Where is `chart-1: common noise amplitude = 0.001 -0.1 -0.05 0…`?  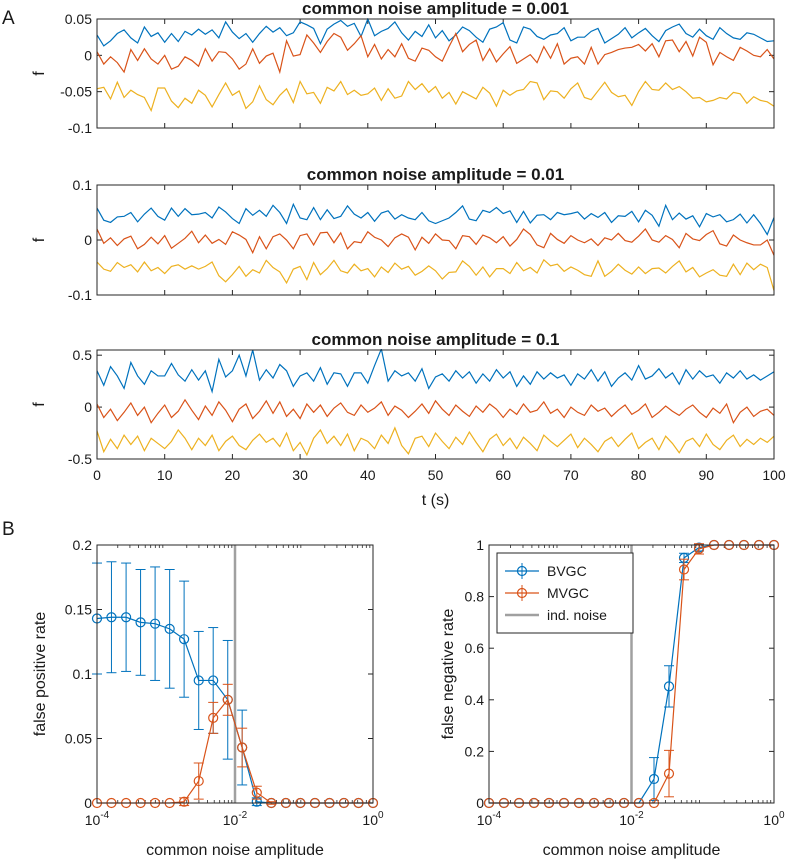
chart-1: common noise amplitude = 0.001 -0.1 -0.05 0… is located at coordinates (403, 68).